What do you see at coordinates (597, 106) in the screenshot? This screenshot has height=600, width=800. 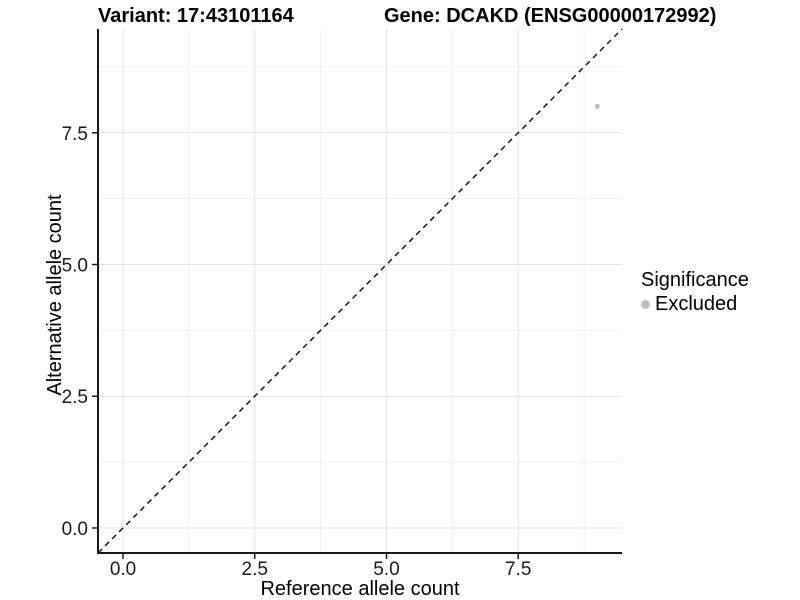 I see `data-point` at bounding box center [597, 106].